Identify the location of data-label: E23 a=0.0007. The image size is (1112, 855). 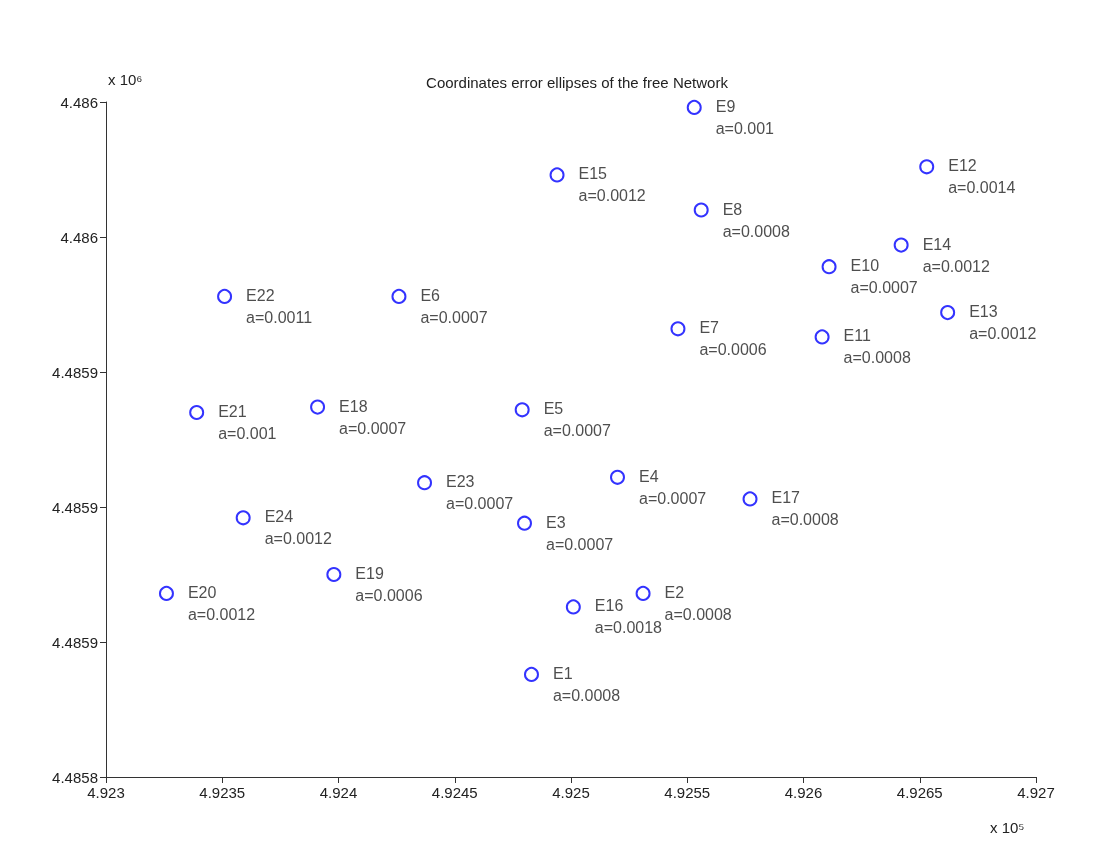
(480, 493).